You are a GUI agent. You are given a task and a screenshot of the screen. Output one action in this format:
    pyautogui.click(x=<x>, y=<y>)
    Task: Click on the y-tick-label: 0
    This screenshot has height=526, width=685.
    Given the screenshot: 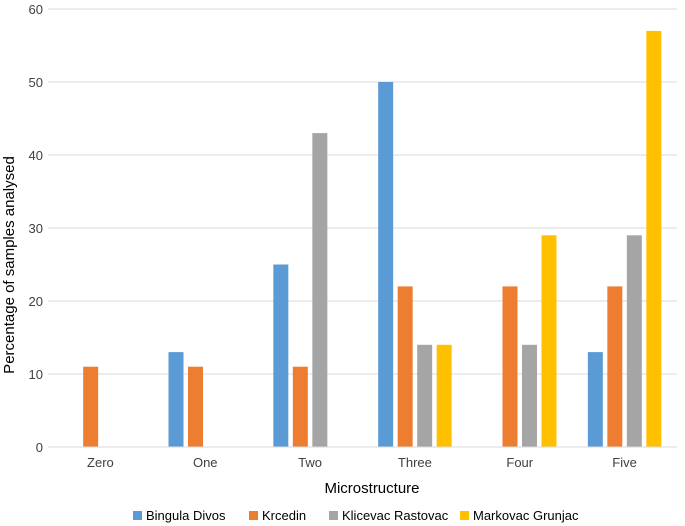 What is the action you would take?
    pyautogui.click(x=39, y=447)
    